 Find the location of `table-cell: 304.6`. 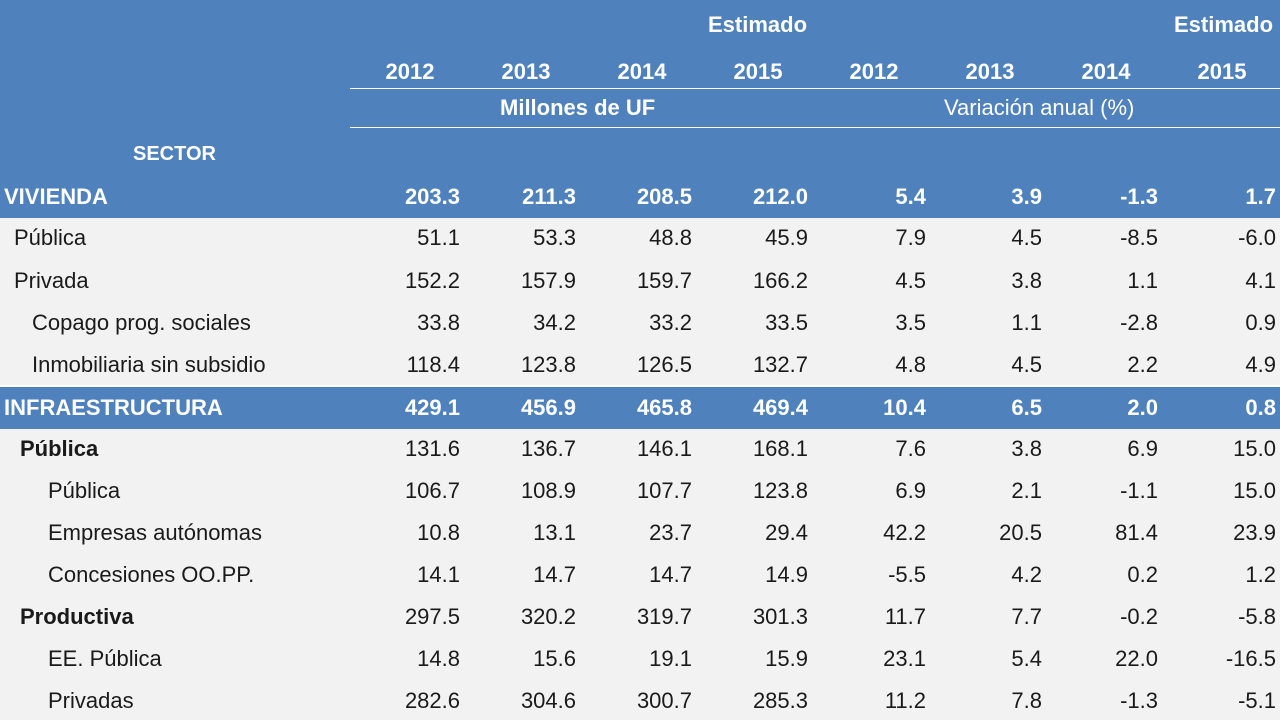

table-cell: 304.6 is located at coordinates (548, 700).